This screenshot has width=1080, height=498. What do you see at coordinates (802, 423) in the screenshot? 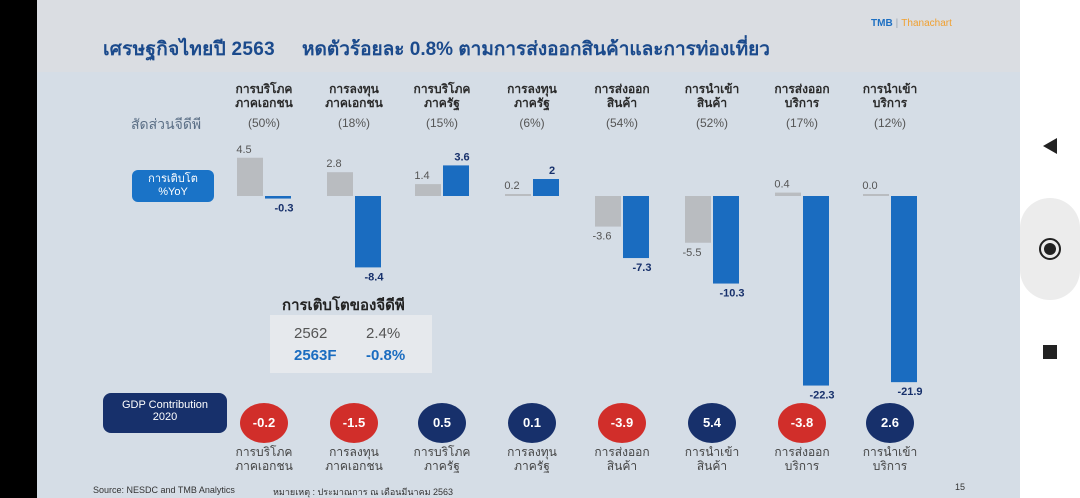
I see `contribution-bubble: -3.8` at bounding box center [802, 423].